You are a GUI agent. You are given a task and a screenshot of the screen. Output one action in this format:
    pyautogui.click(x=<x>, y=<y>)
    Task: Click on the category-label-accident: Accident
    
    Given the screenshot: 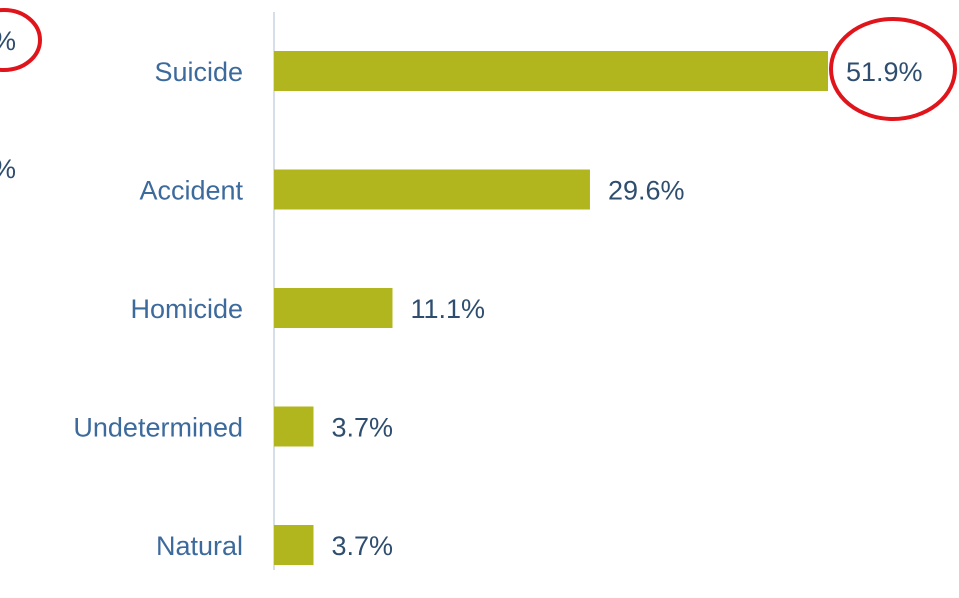 What is the action you would take?
    pyautogui.click(x=191, y=191)
    